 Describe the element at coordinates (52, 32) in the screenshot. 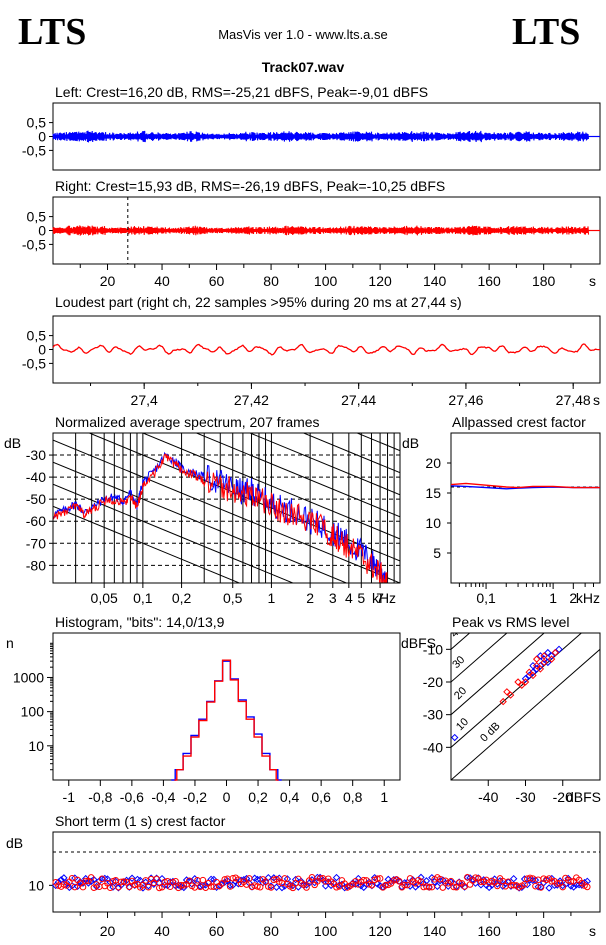

I see `logo-left: LTS` at that location.